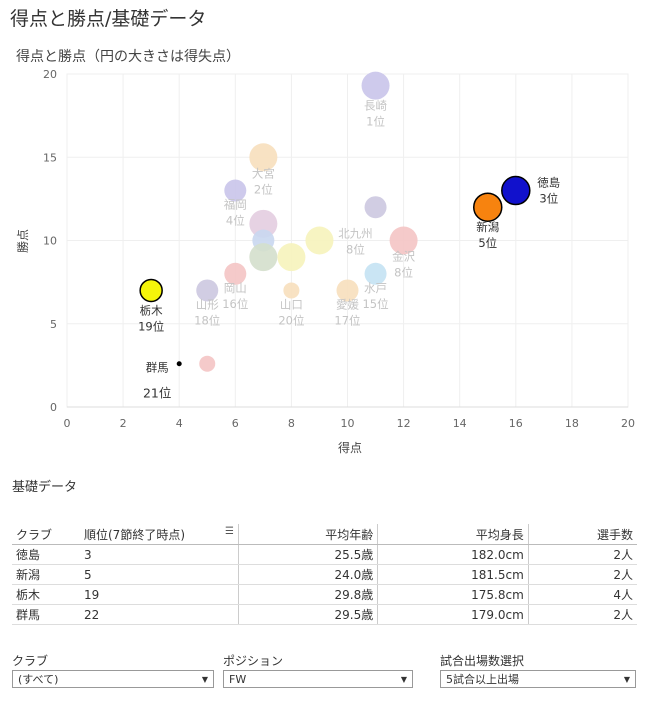 This screenshot has width=647, height=707. What do you see at coordinates (355, 234) in the screenshot?
I see `point-name-label: 北九州` at bounding box center [355, 234].